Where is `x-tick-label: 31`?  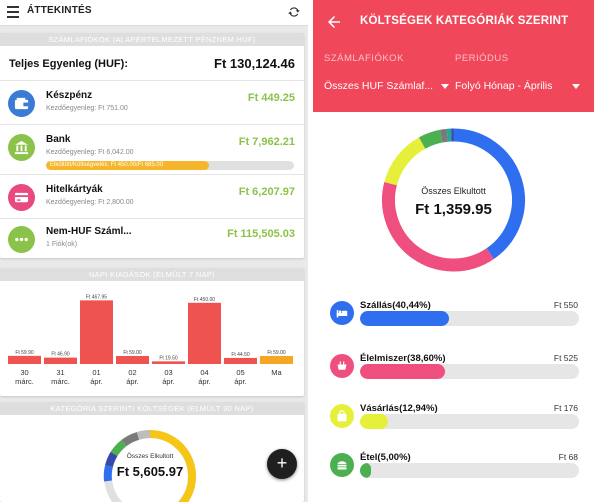
x-tick-label: 31 is located at coordinates (60, 372).